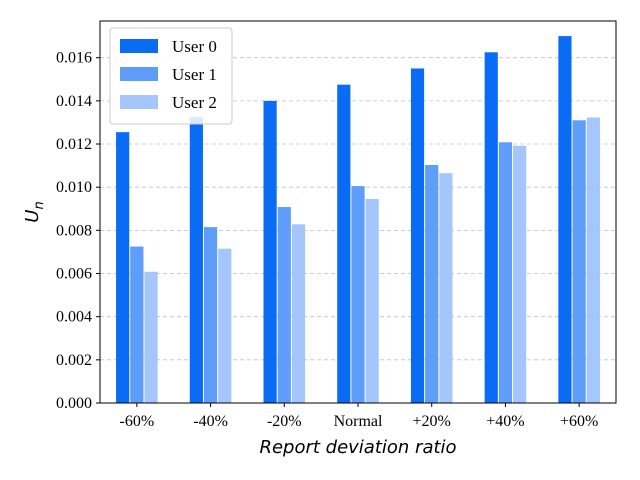 The image size is (640, 480). Describe the element at coordinates (74, 58) in the screenshot. I see `y-tick-label: 0.016` at that location.